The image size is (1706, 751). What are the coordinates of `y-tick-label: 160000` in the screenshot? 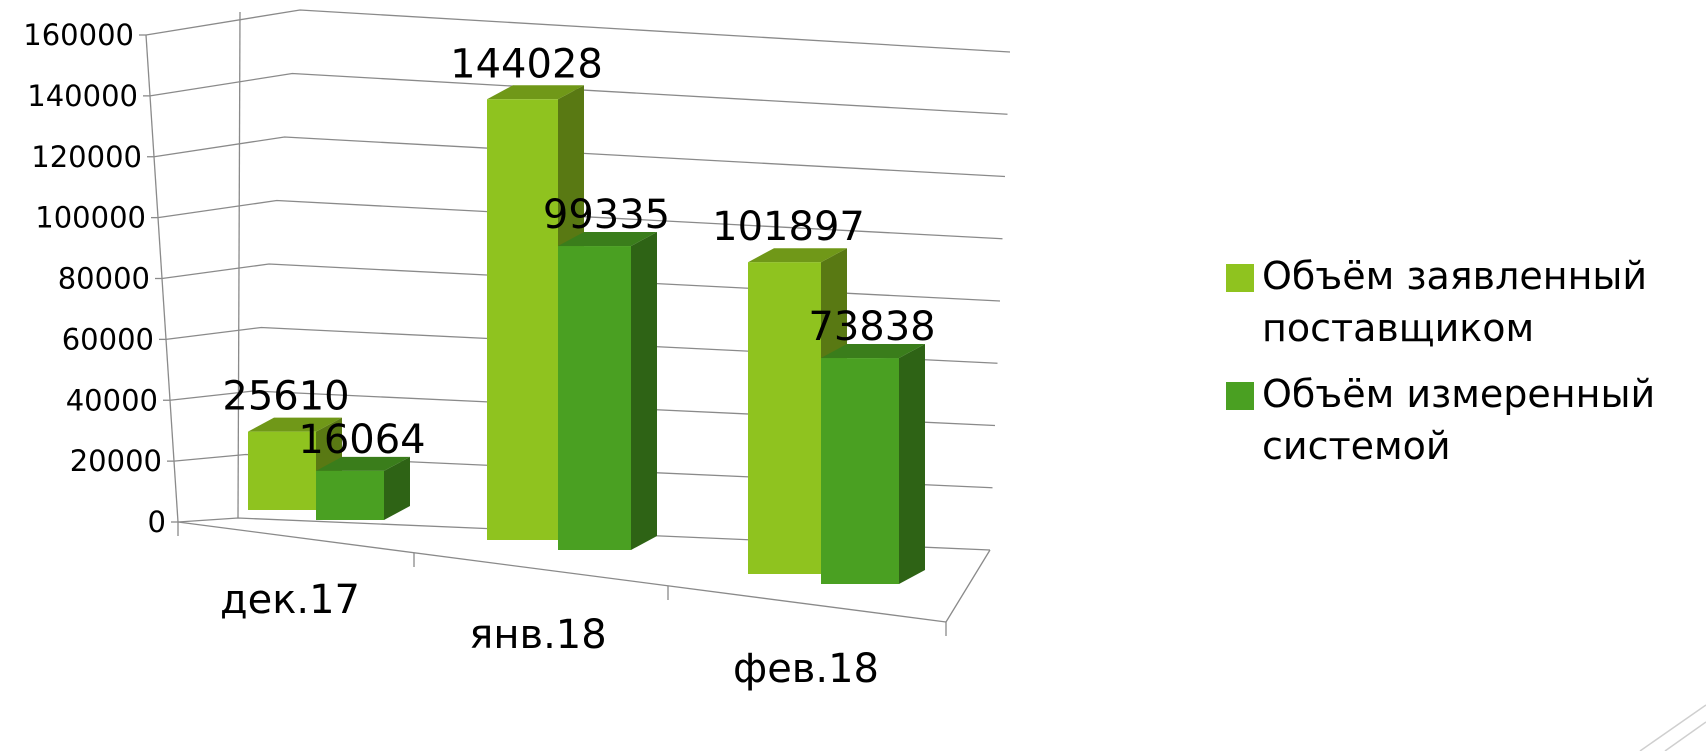 It's located at (78, 35).